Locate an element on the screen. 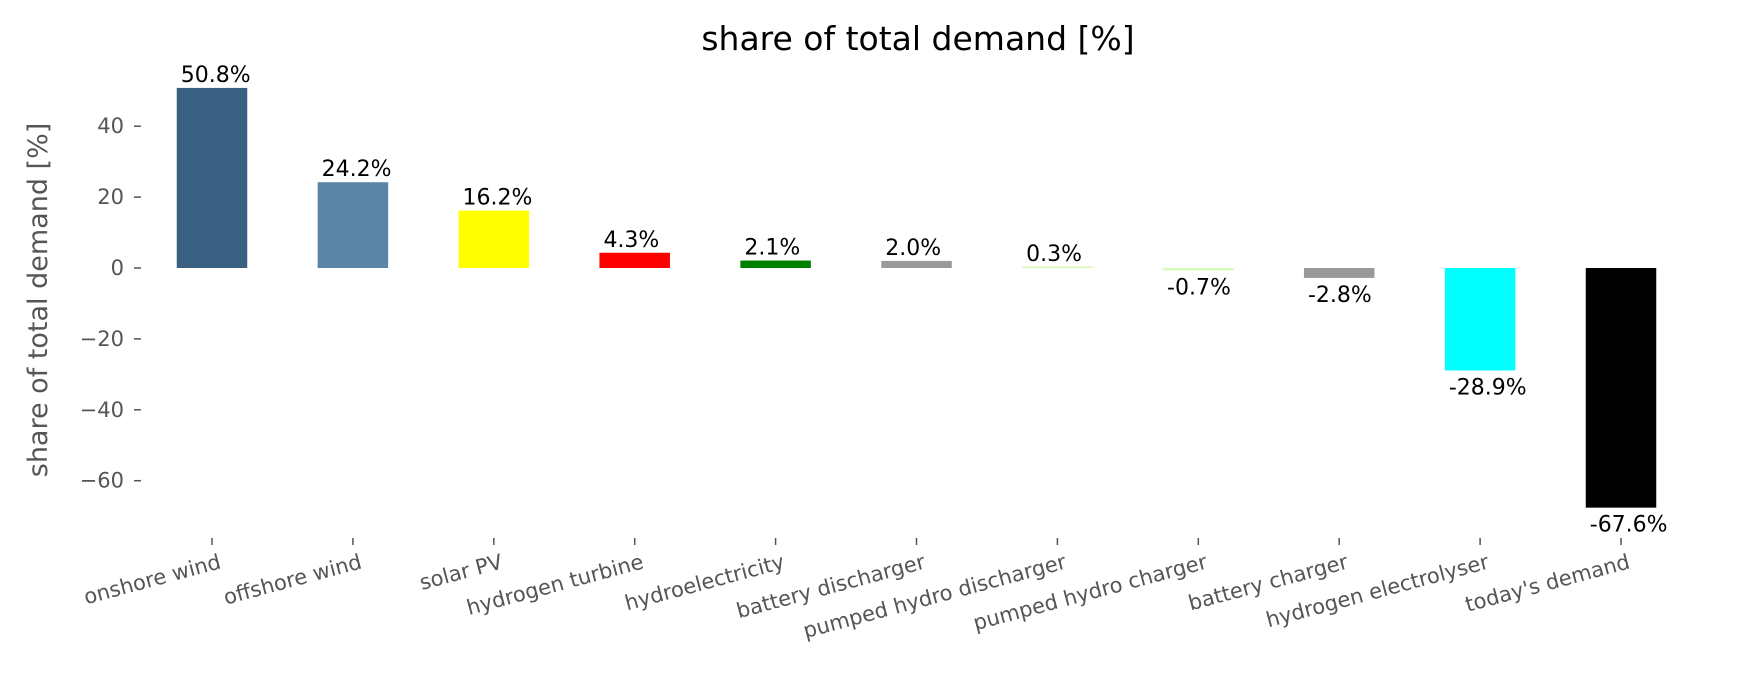 The width and height of the screenshot is (1753, 689). y-axis-label: share of total demand [%] is located at coordinates (38, 300).